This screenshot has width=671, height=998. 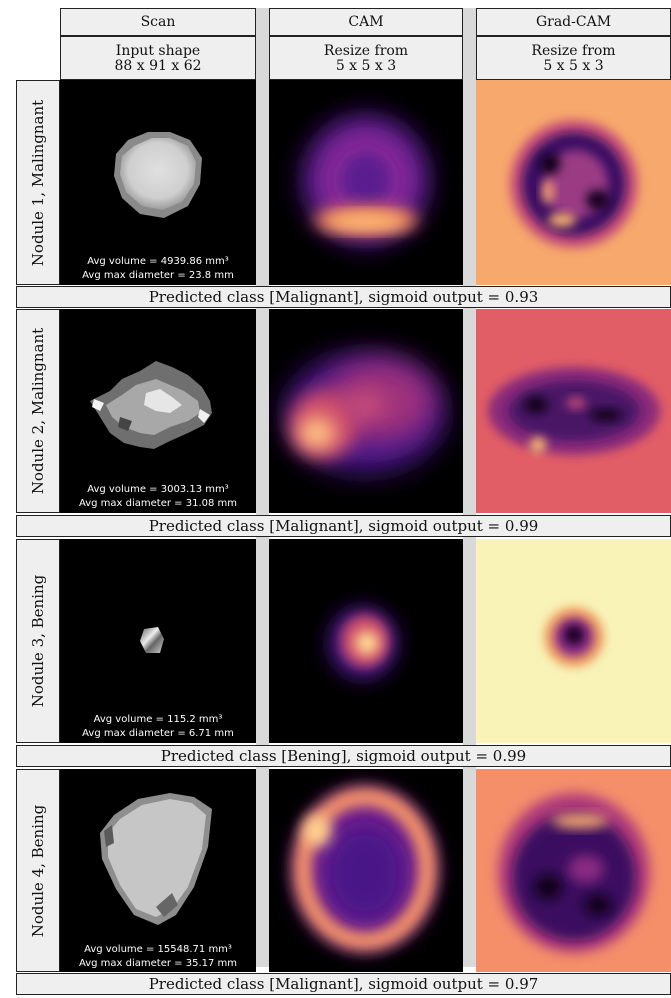 I want to click on diameter-text: Avg max diameter = 31.08 mm, so click(x=158, y=503).